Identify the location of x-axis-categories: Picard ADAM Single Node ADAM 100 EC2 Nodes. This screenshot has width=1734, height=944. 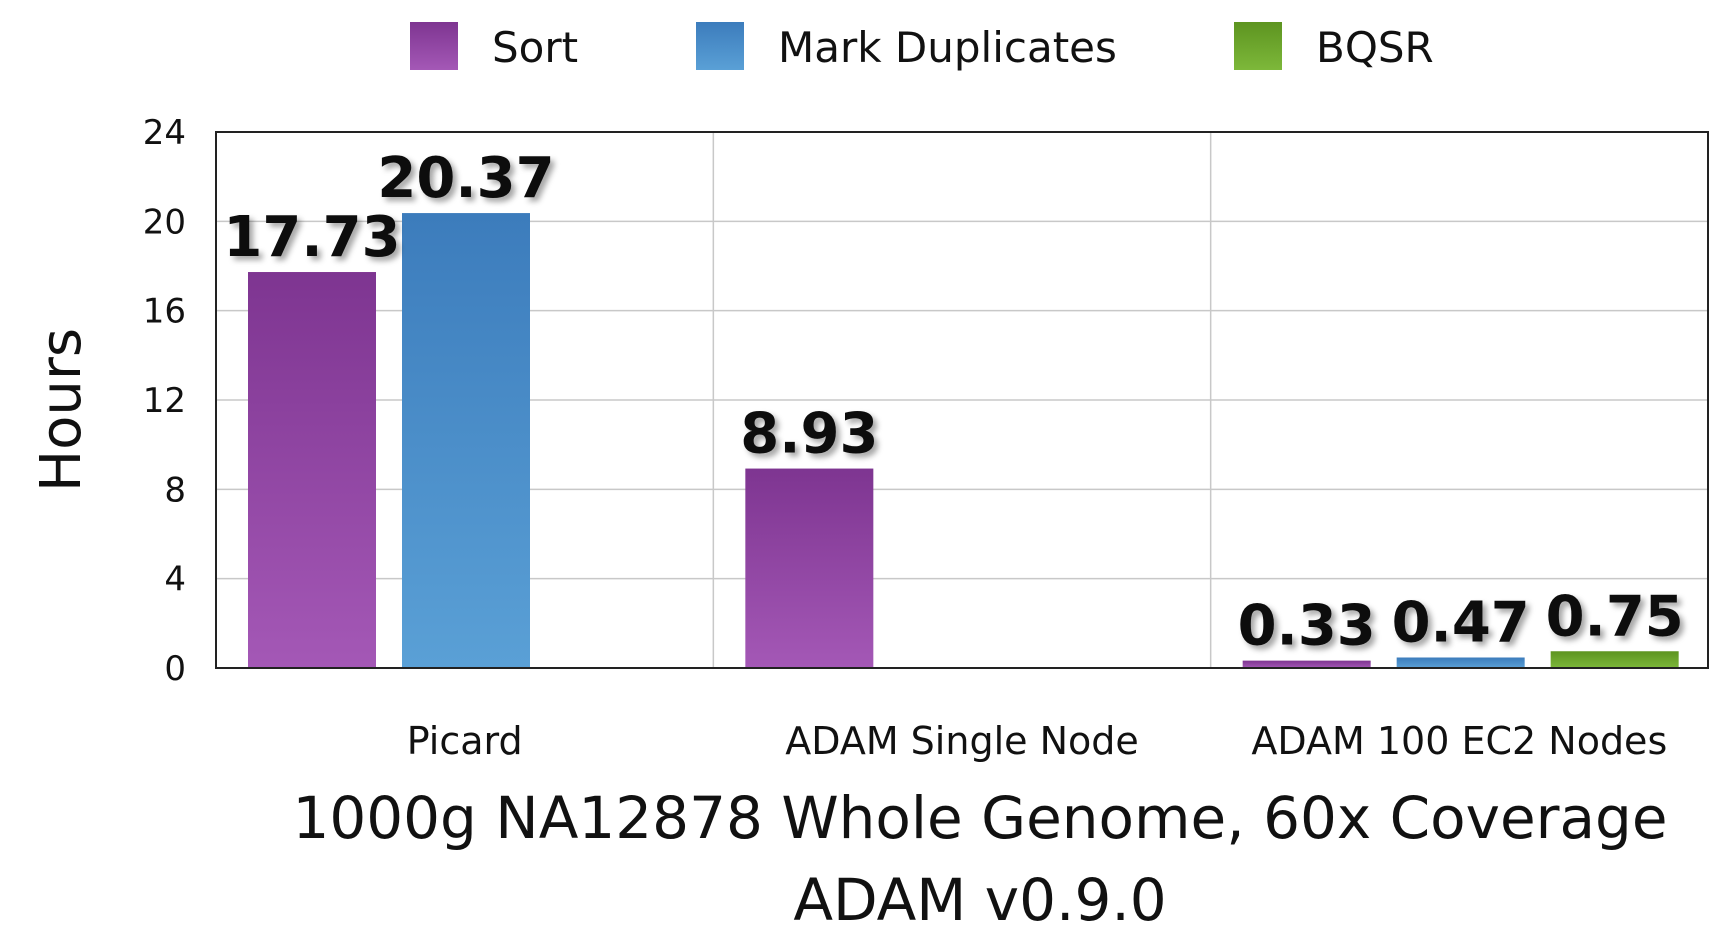
(1037, 741).